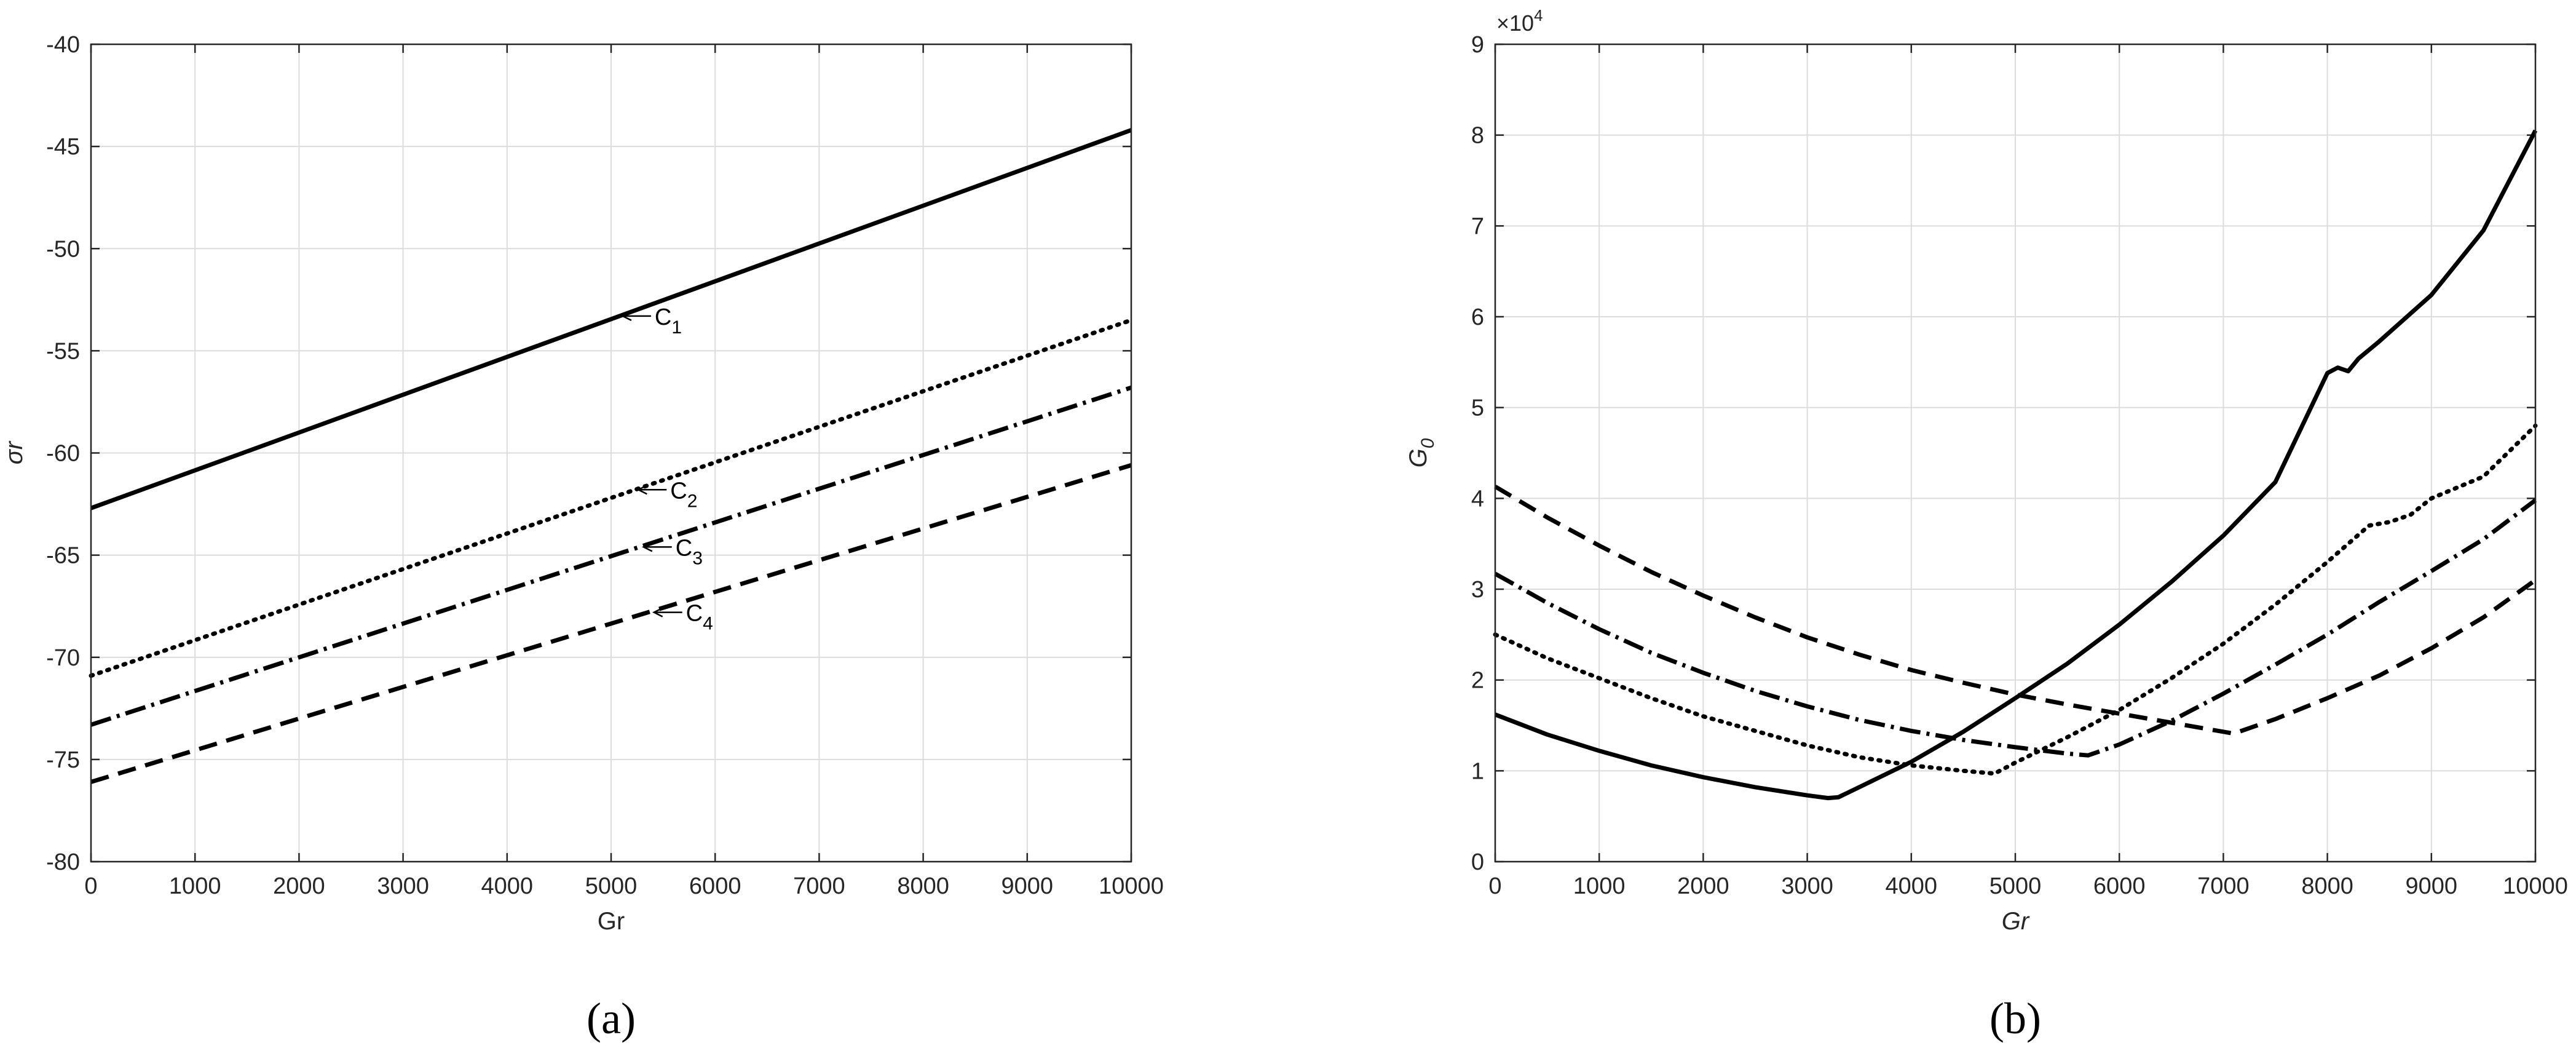 This screenshot has height=1056, width=2576. What do you see at coordinates (1477, 45) in the screenshot?
I see `y-tick-label: 9` at bounding box center [1477, 45].